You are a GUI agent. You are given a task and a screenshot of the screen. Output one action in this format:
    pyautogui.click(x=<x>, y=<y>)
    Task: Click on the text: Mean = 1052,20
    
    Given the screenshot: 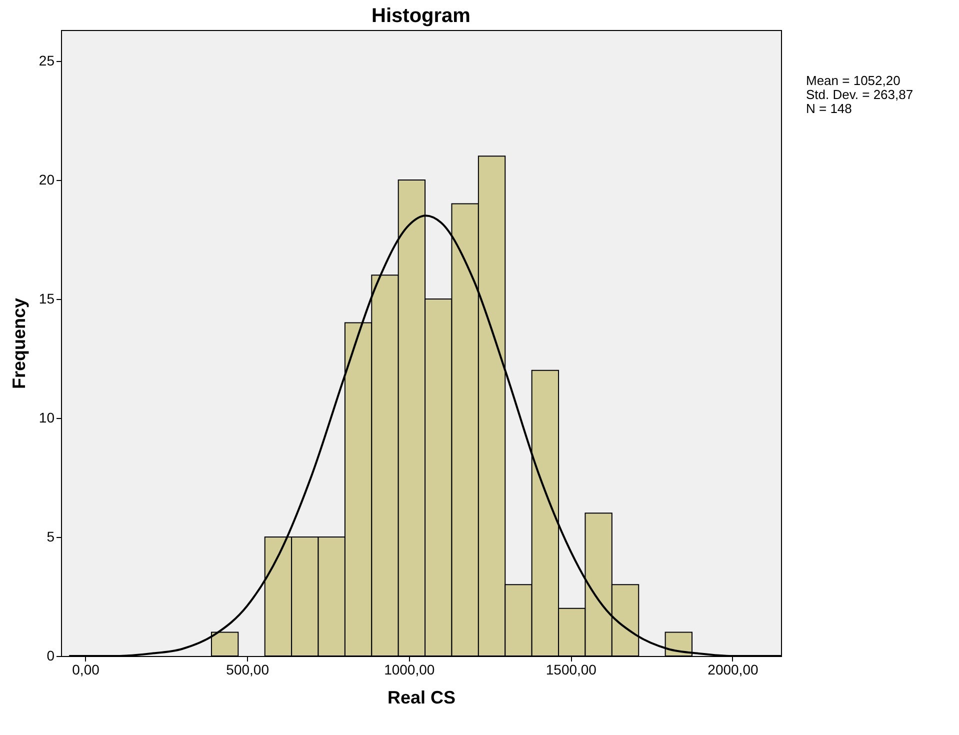 What is the action you would take?
    pyautogui.click(x=854, y=80)
    